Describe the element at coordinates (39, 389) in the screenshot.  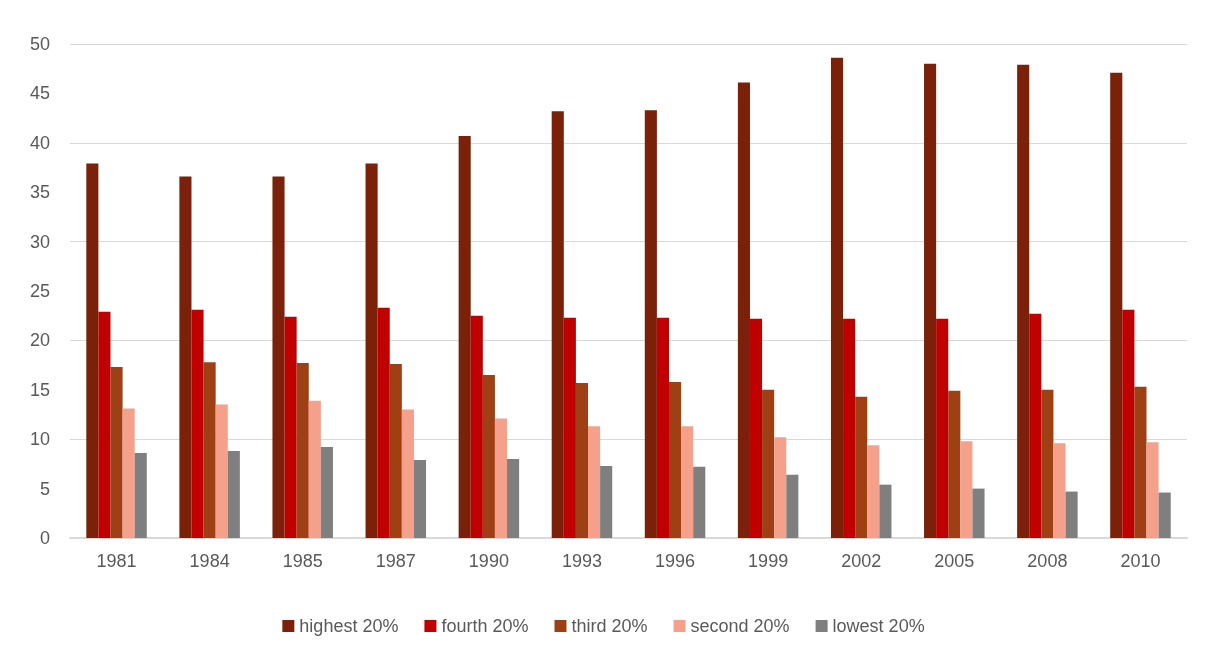
I see `y-tick-label: 15` at that location.